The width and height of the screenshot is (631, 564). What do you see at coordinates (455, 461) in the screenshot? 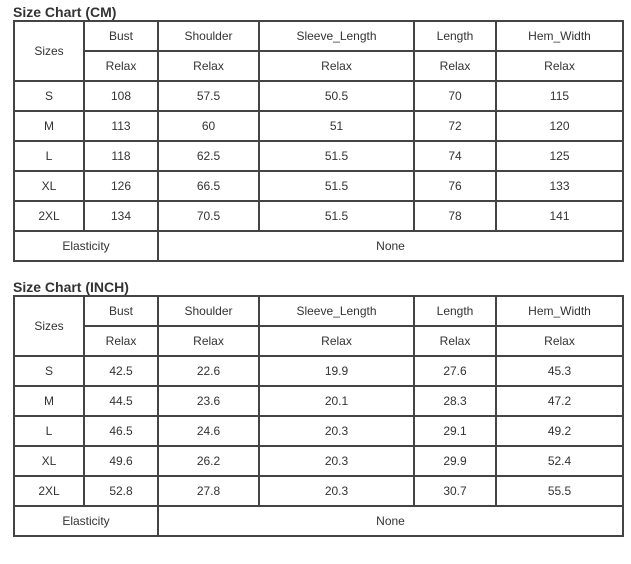
I see `table-cell: 29.9` at bounding box center [455, 461].